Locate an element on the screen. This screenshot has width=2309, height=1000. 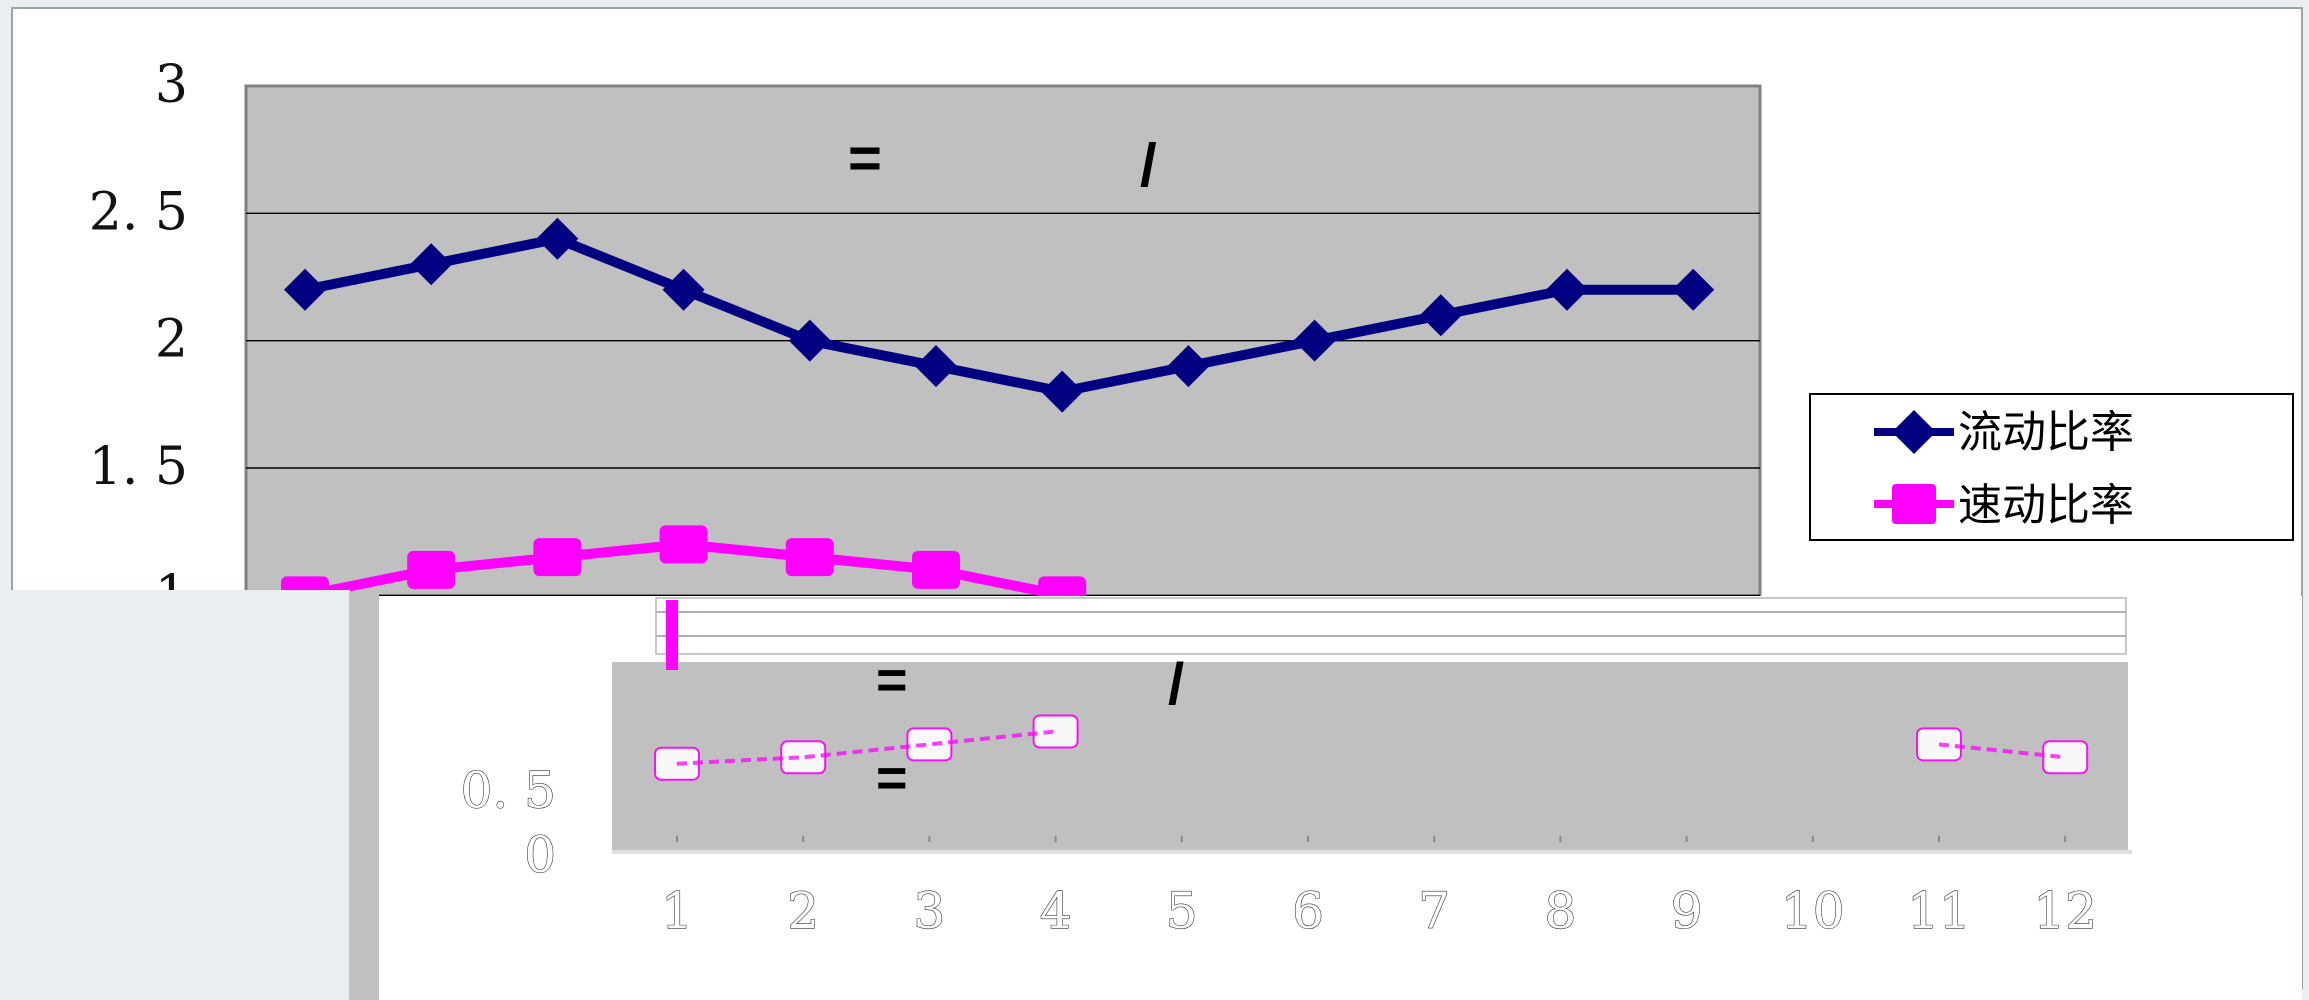
annotation-equals-2: = is located at coordinates (892, 680).